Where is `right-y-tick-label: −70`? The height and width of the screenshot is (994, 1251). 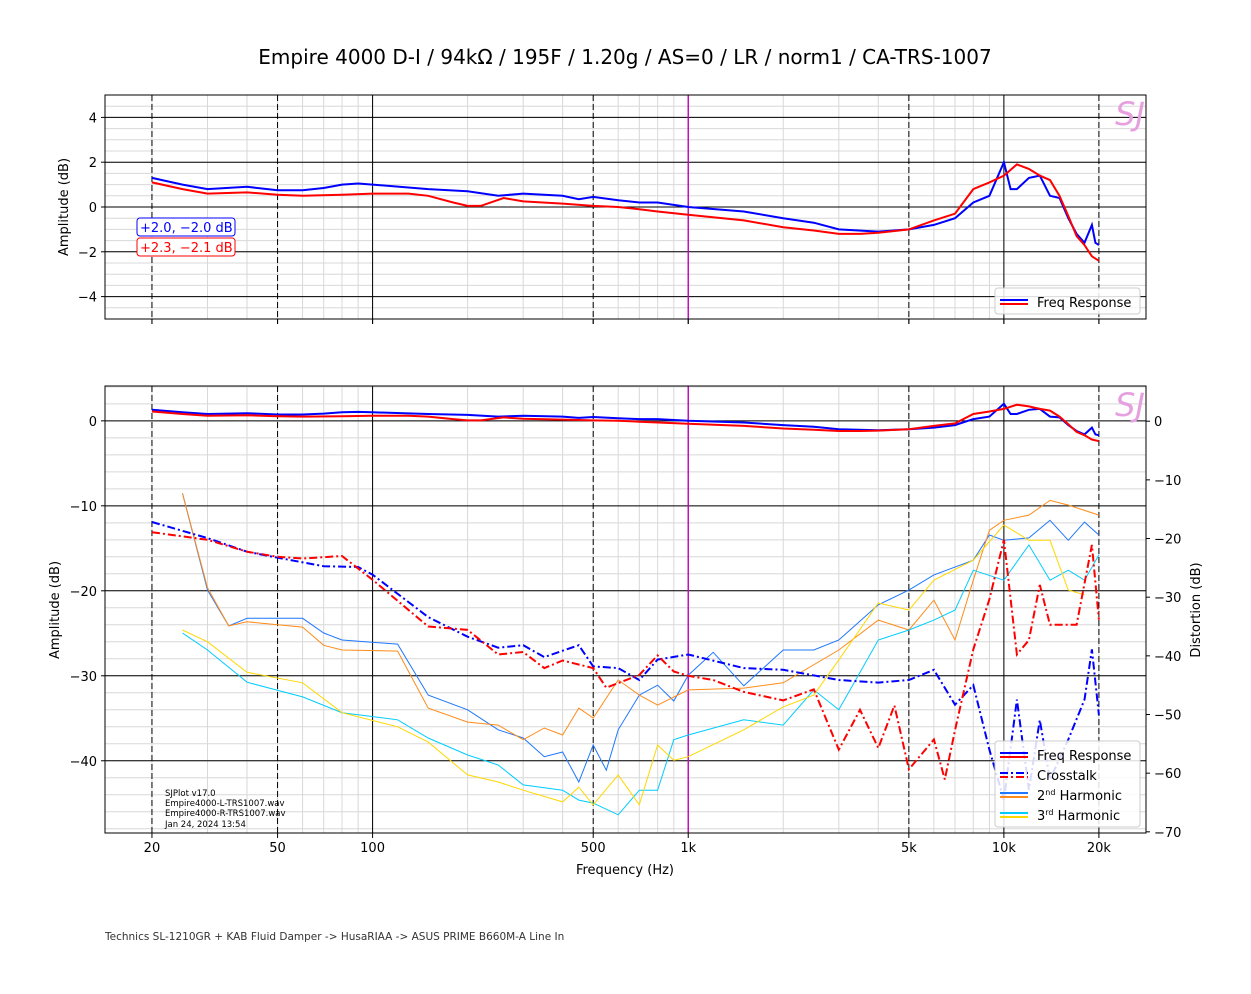
right-y-tick-label: −70 is located at coordinates (1167, 833).